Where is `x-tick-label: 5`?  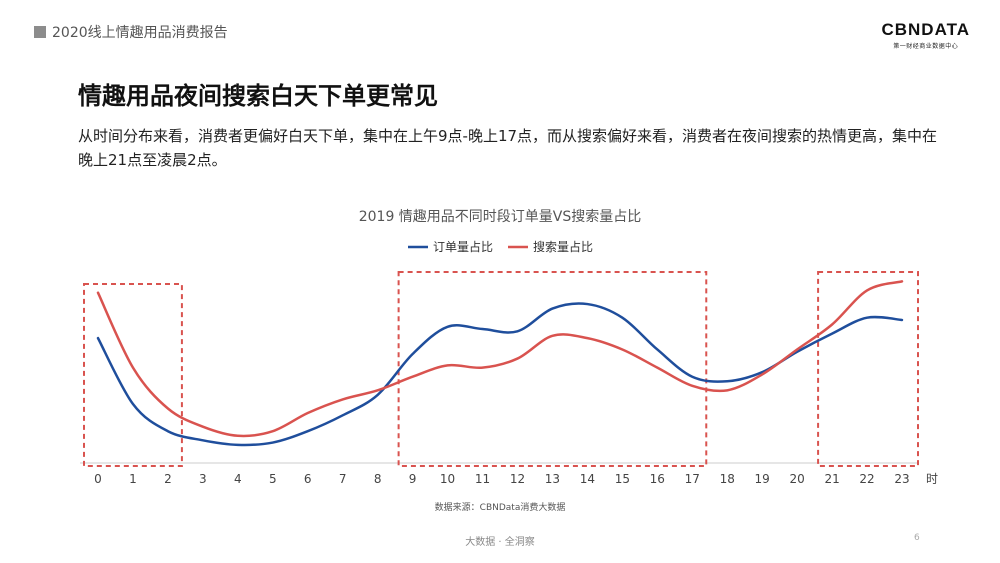 x-tick-label: 5 is located at coordinates (273, 479).